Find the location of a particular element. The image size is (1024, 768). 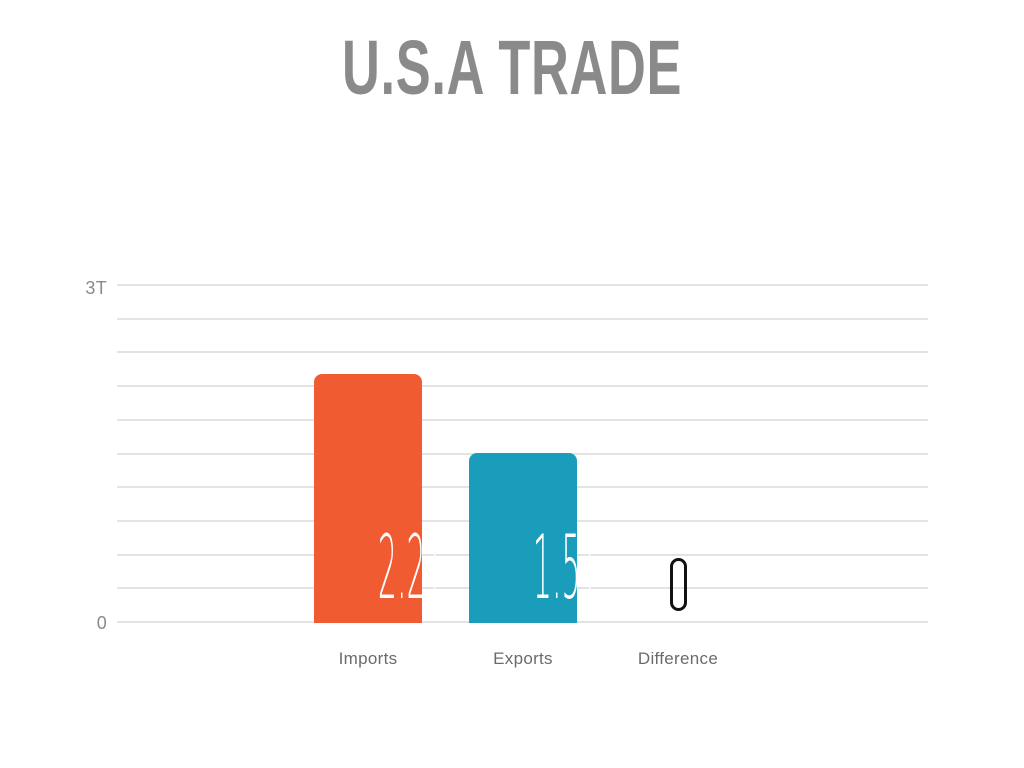

bar-value-label-imports: 2.2T is located at coordinates (379, 568).